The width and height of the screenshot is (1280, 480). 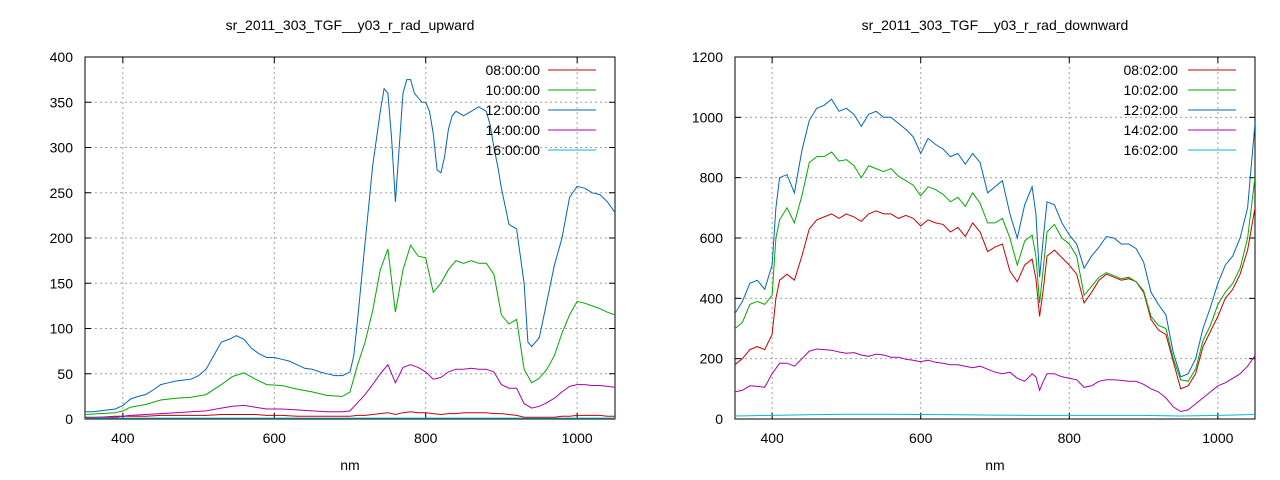 I want to click on y-tick-label: 300, so click(x=62, y=148).